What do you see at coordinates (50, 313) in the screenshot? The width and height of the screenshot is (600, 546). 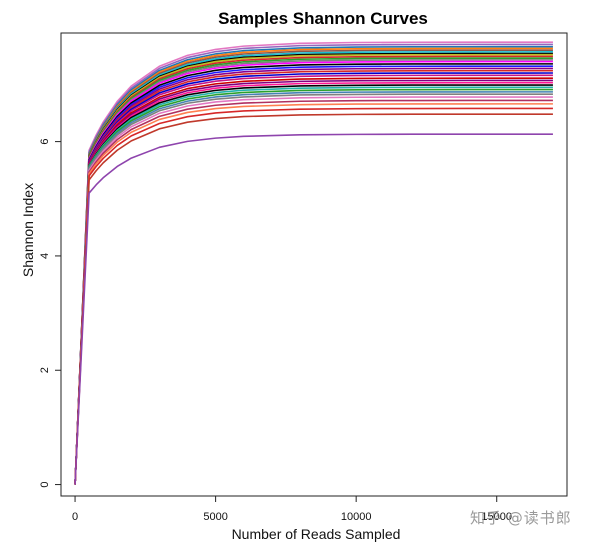 I see `y-axis: 0 2 4 6` at bounding box center [50, 313].